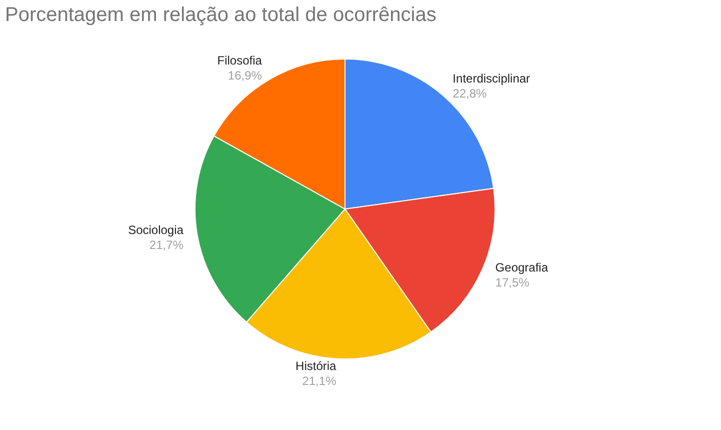 Image resolution: width=721 pixels, height=430 pixels. Describe the element at coordinates (245, 75) in the screenshot. I see `data-label: 16,9%` at that location.